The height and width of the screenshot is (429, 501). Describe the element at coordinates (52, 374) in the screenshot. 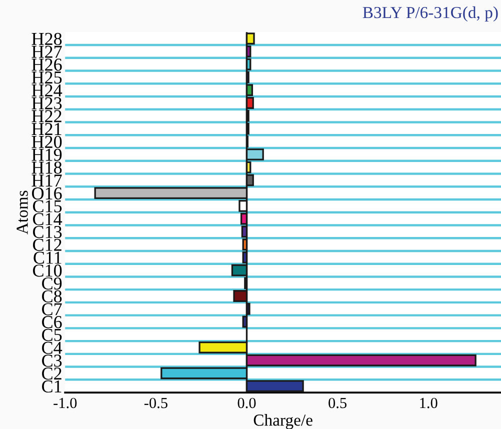

I see `y-tick-label: C2` at that location.